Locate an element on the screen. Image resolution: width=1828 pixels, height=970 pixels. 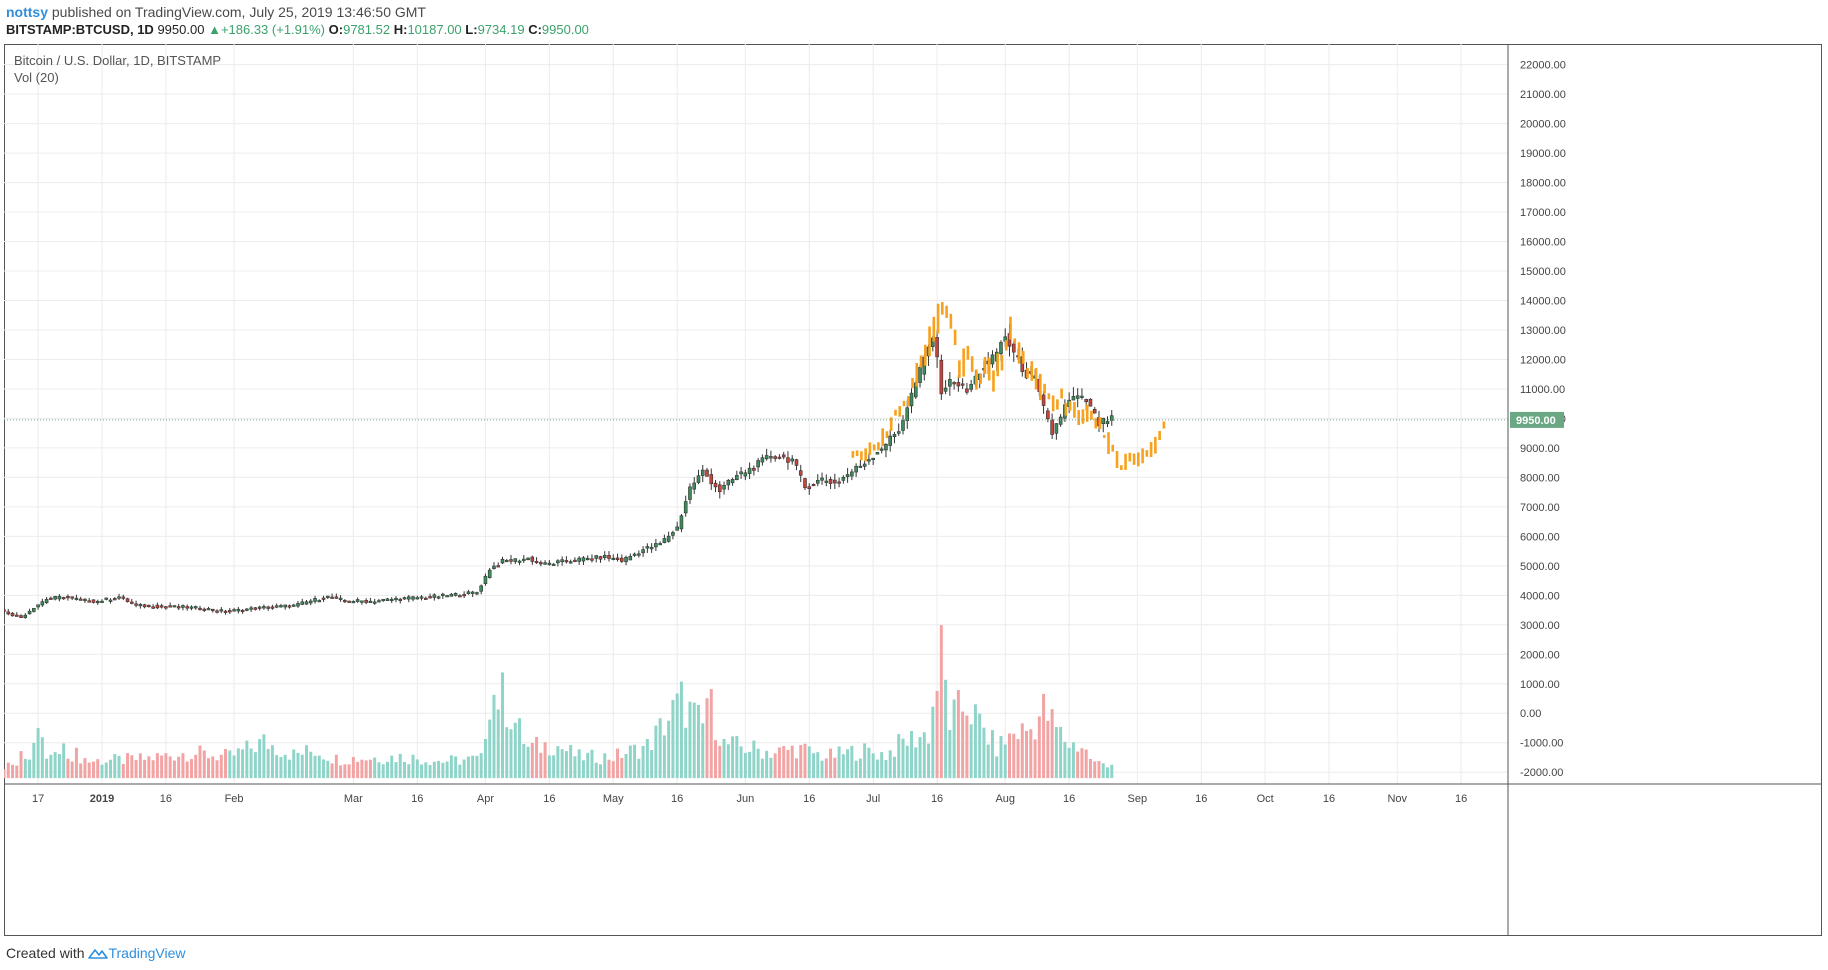
volume-indicator-label: Vol (20) is located at coordinates (36, 77).